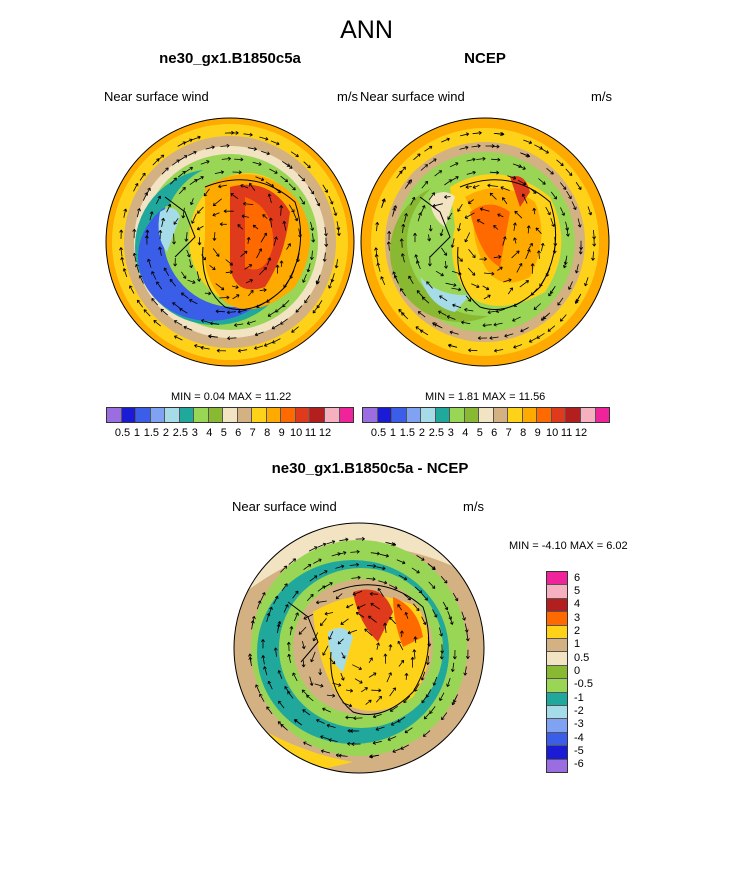 Image resolution: width=733 pixels, height=882 pixels. I want to click on colorbar-tick-label: 3, so click(194, 433).